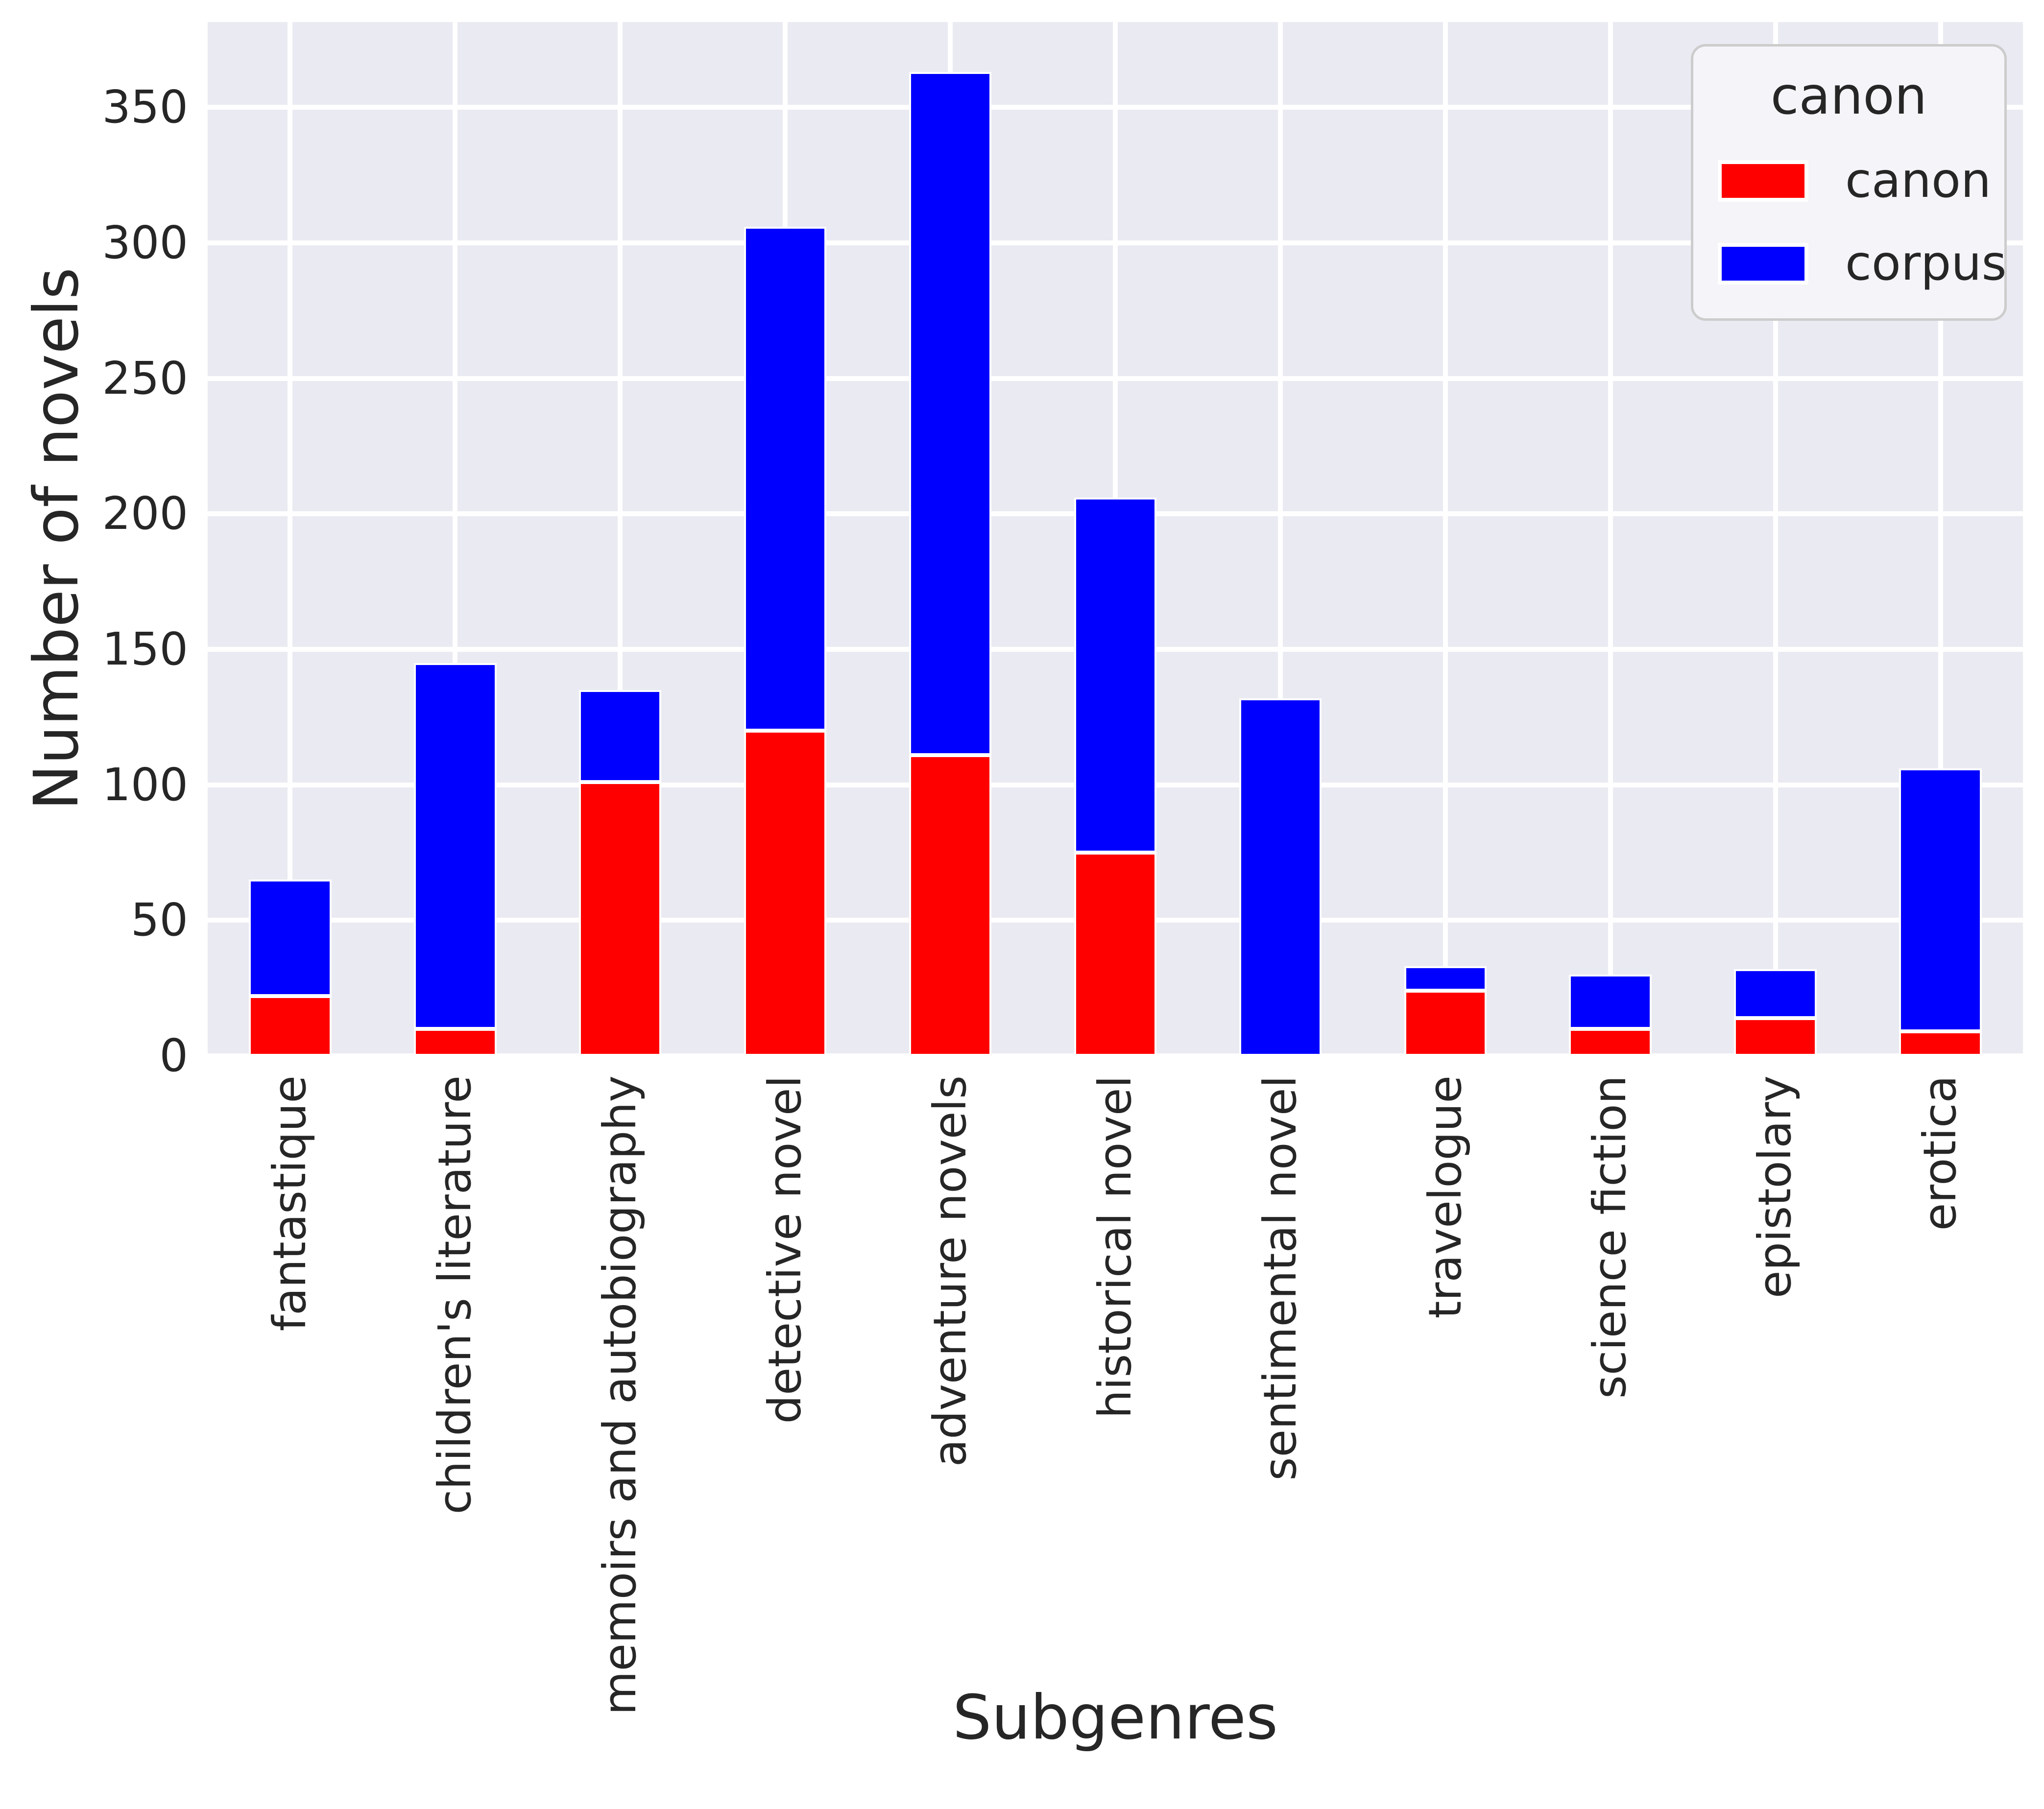 This screenshot has width=2044, height=1809. What do you see at coordinates (94, 550) in the screenshot?
I see `y-axis-ticks: 0 50 100 150 200 250 300 350` at bounding box center [94, 550].